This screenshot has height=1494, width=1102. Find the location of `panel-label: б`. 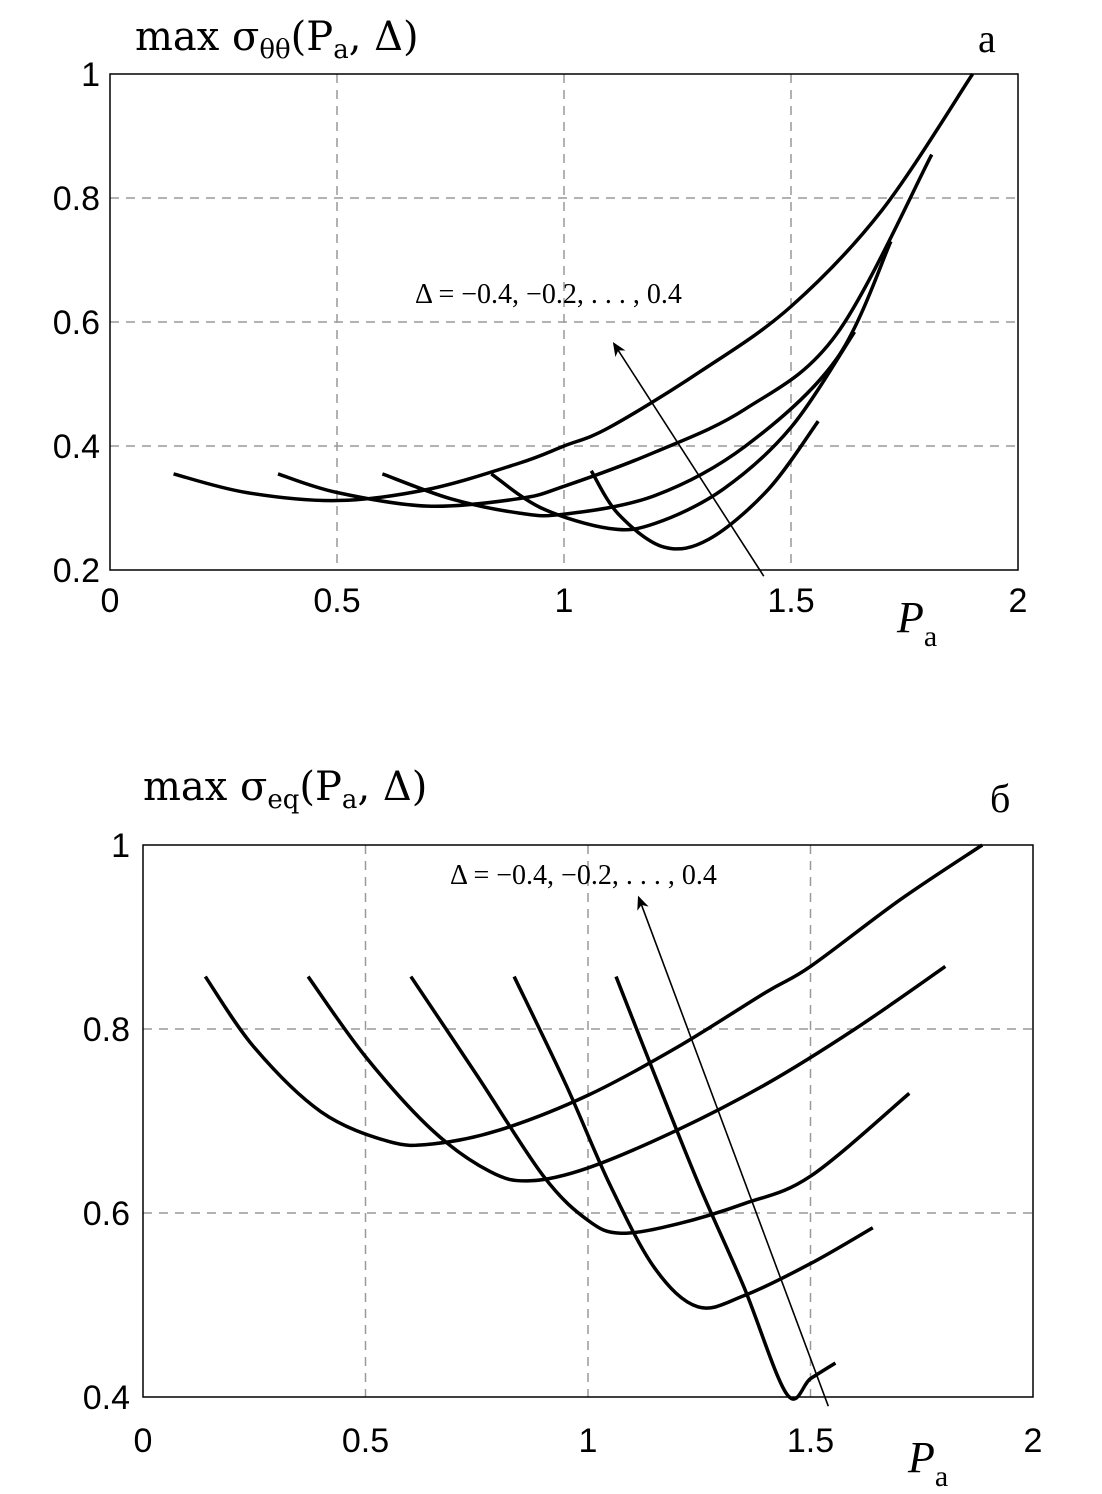

panel-label: б is located at coordinates (1000, 798).